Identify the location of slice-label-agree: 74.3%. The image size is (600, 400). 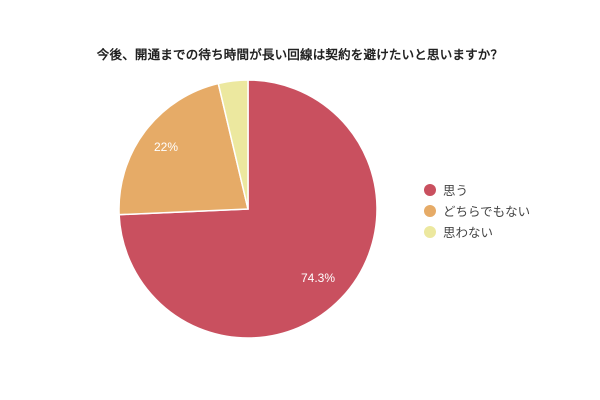
(318, 278).